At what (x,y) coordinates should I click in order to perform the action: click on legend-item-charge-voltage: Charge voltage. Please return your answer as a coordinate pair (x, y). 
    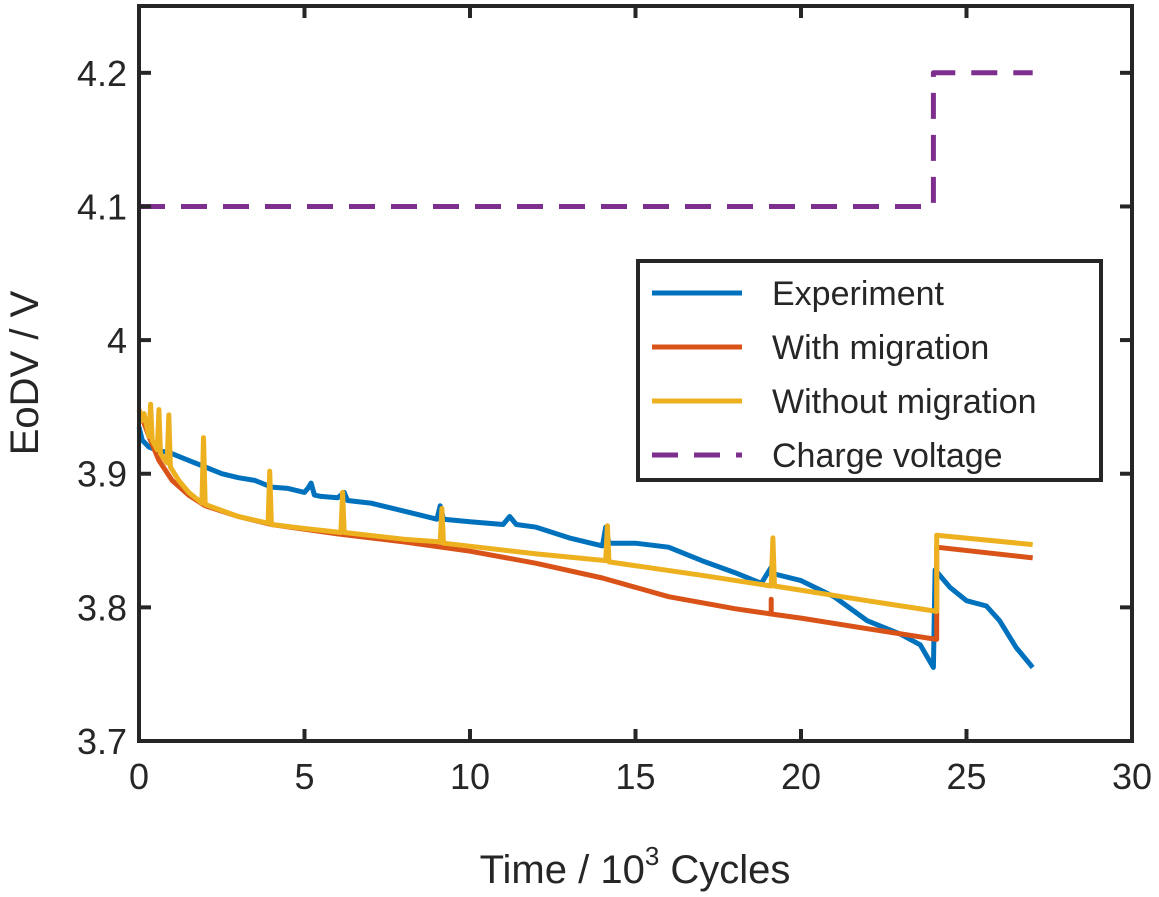
    Looking at the image, I should click on (827, 456).